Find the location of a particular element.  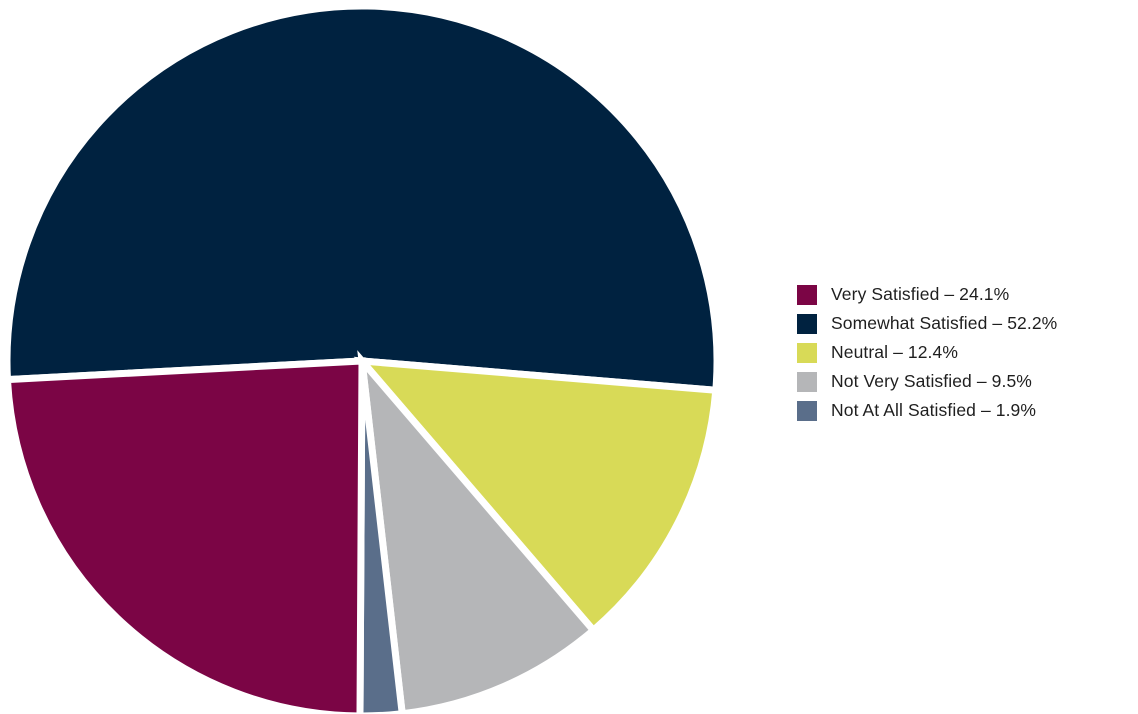

slice-neutral is located at coordinates (536, 496).